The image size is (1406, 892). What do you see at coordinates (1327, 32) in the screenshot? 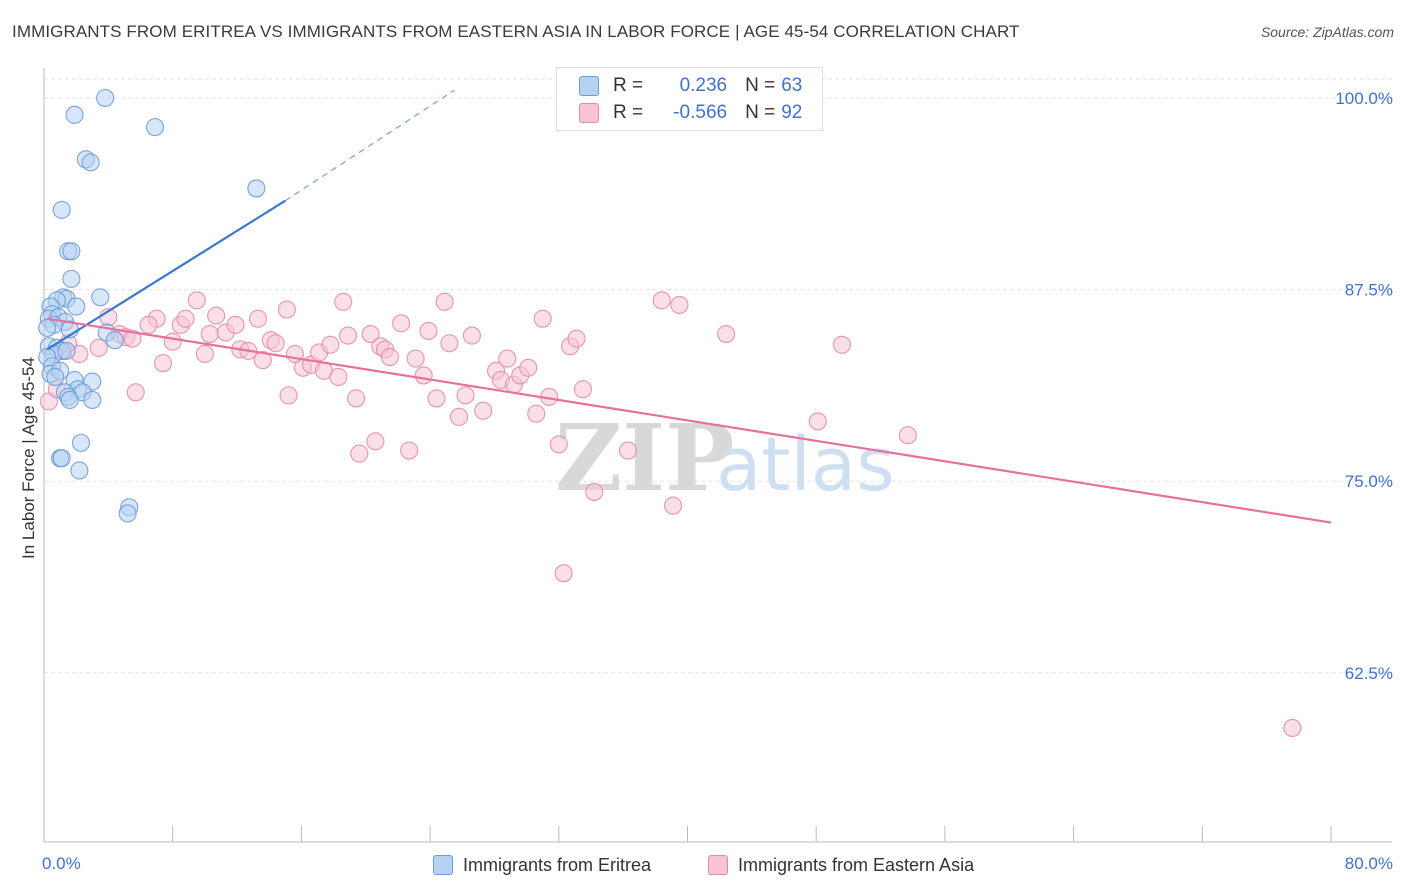
I see `chart-source: Source: ZipAtlas.com` at bounding box center [1327, 32].